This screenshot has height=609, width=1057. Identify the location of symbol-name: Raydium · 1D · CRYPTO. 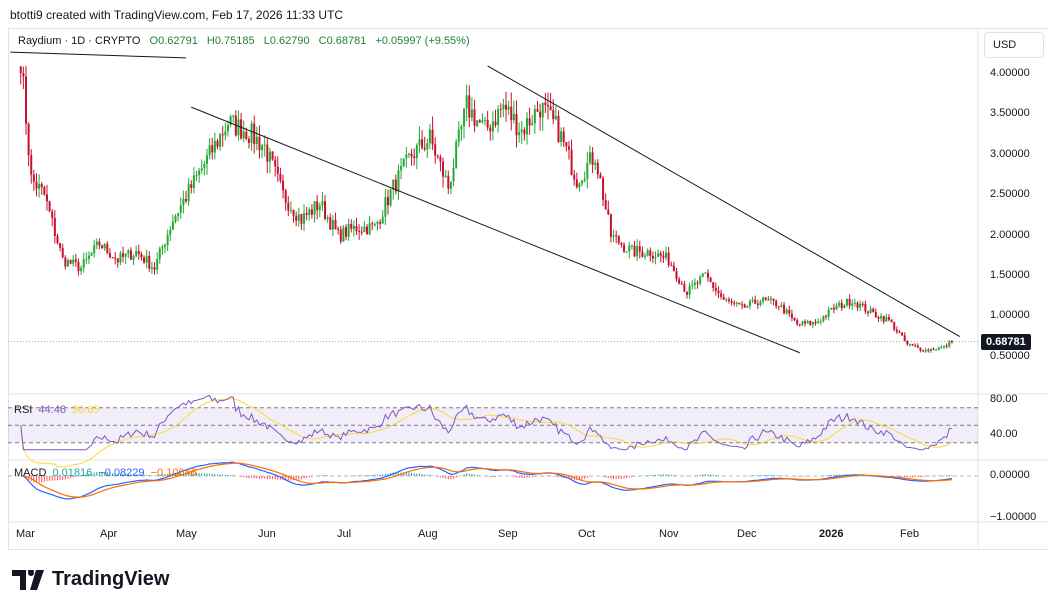
(79, 41).